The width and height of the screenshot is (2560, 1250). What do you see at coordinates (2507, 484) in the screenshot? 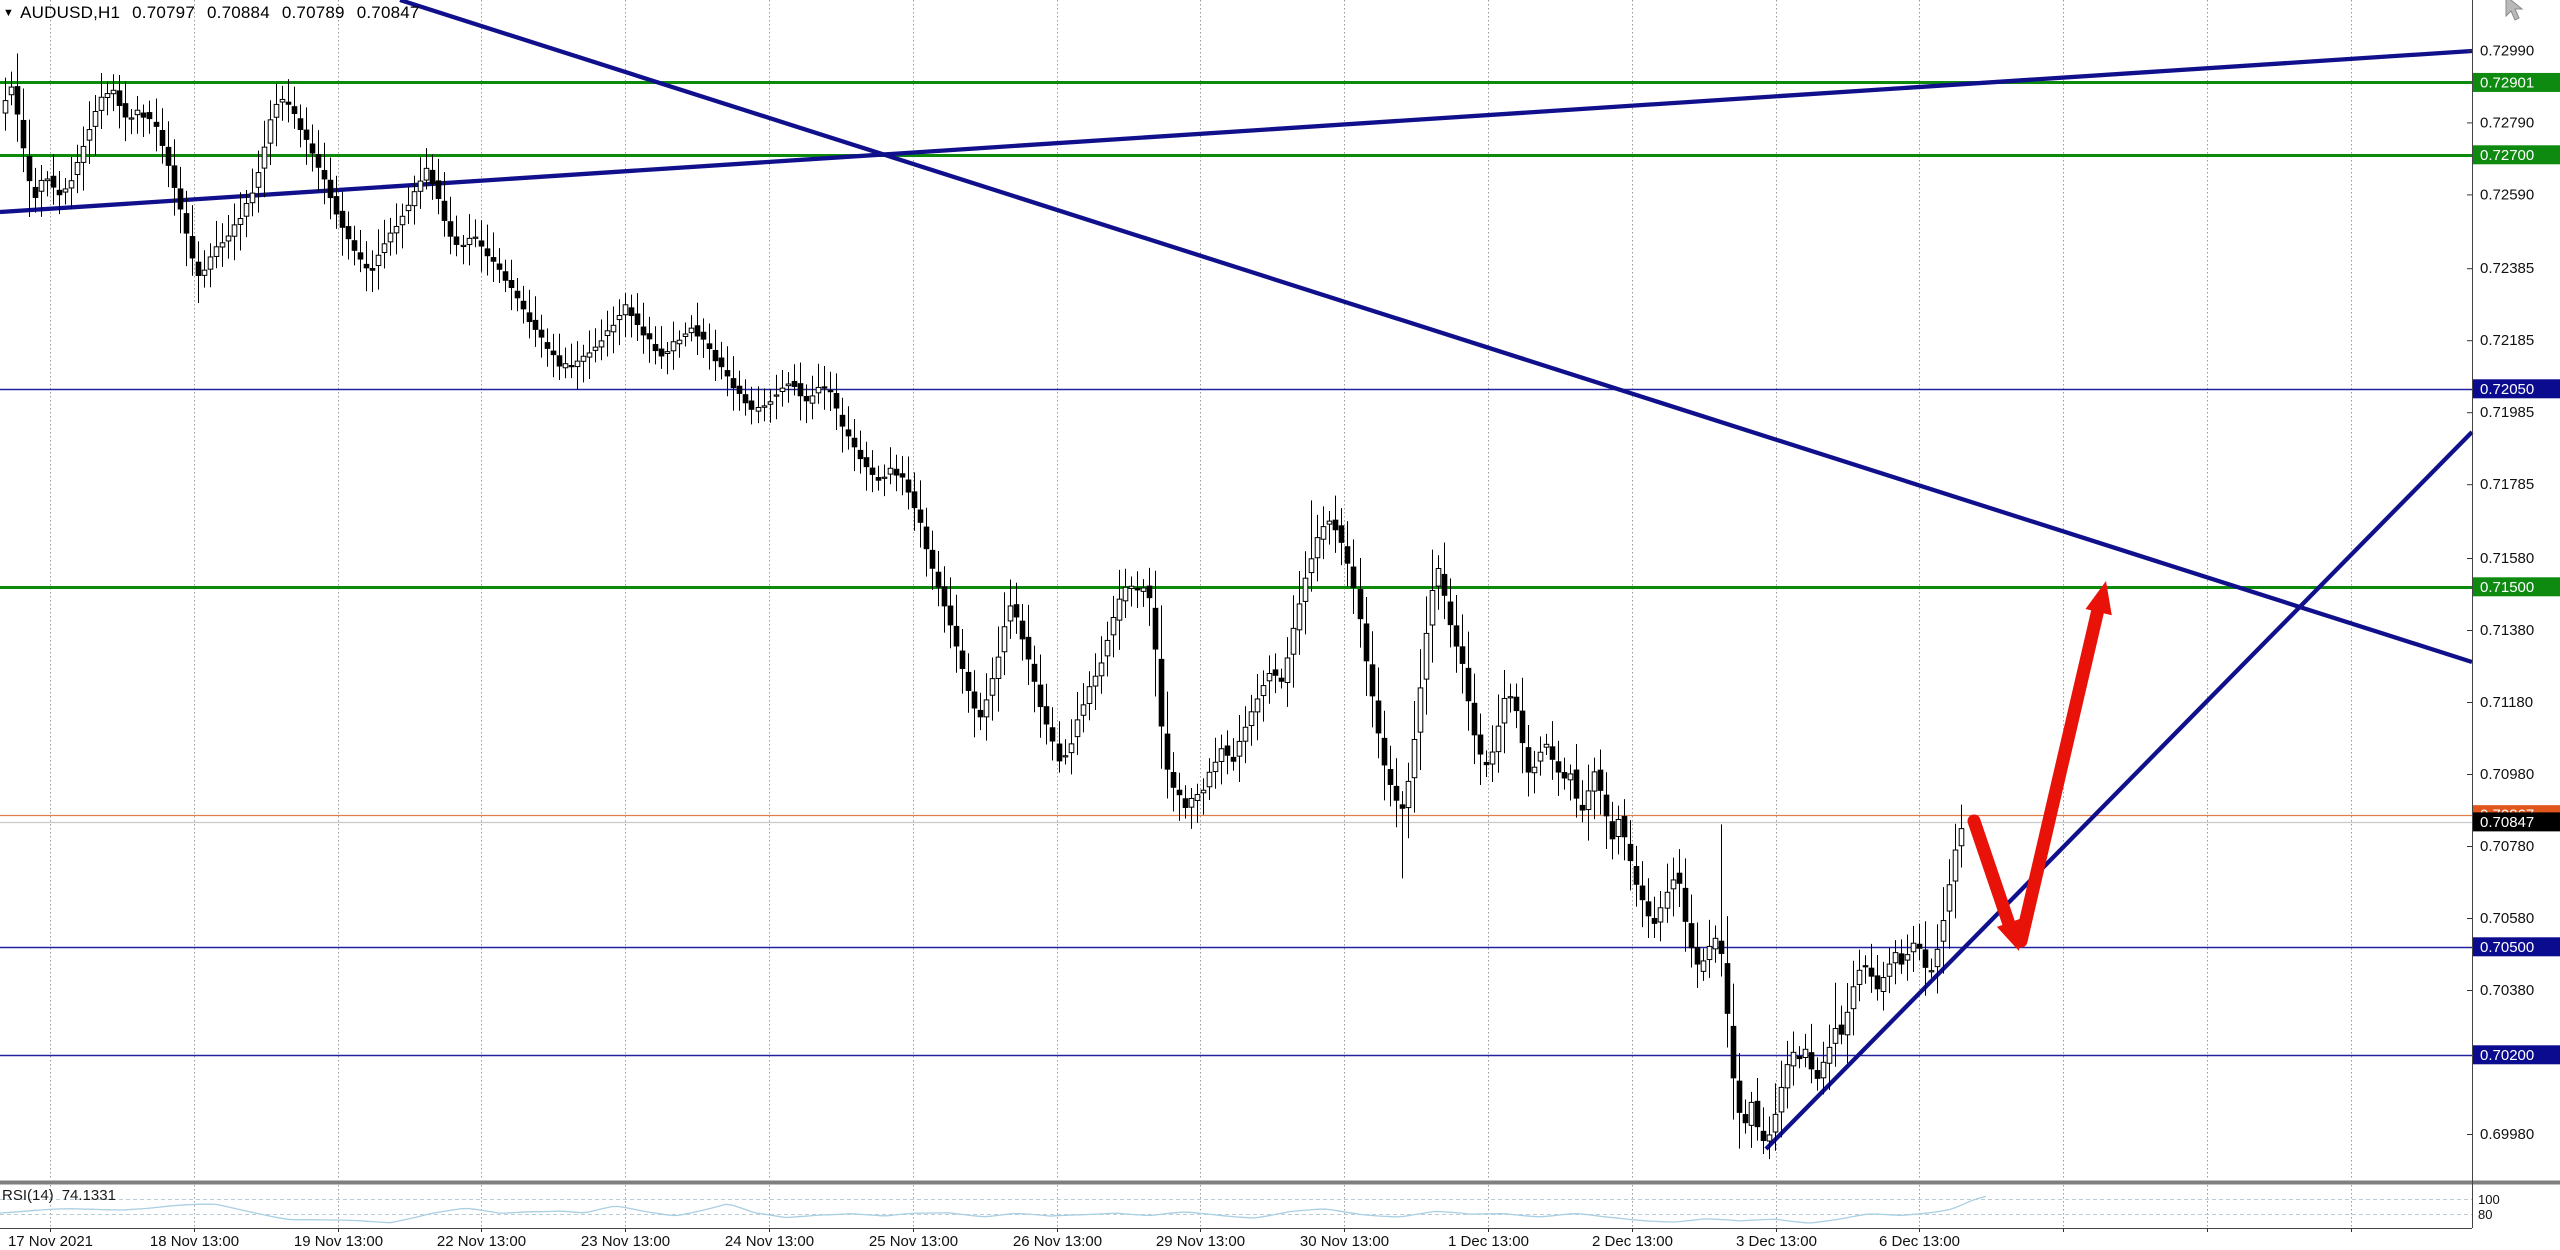
I see `price-tick-label: 0.71785` at bounding box center [2507, 484].